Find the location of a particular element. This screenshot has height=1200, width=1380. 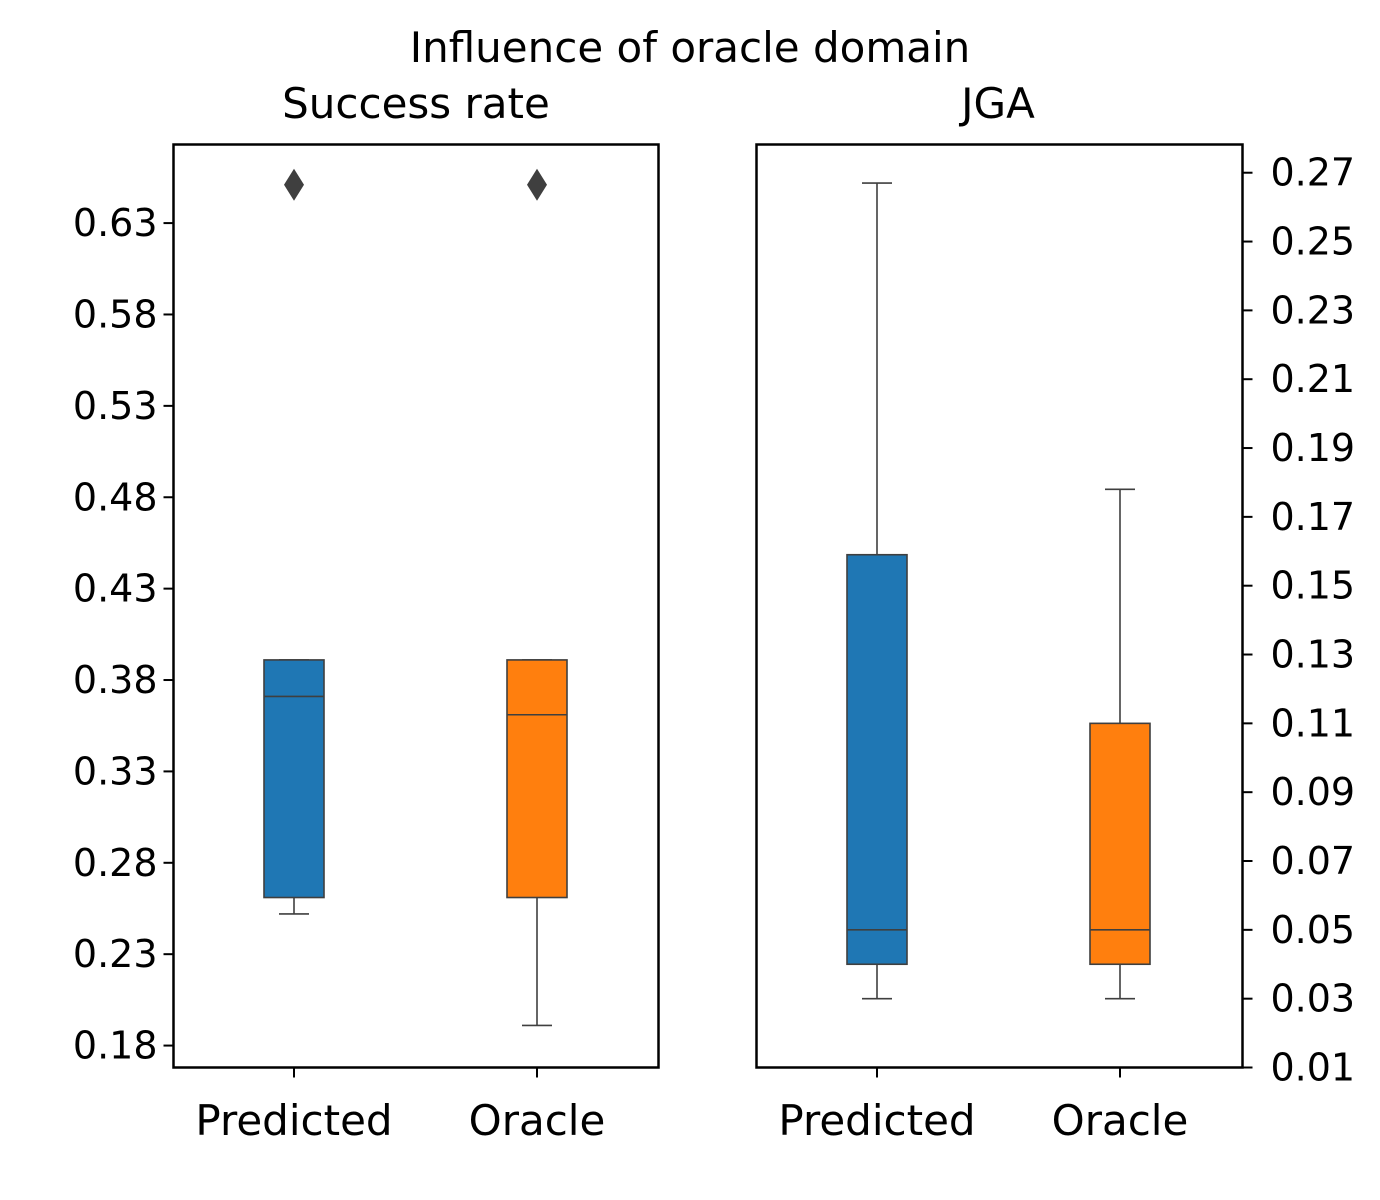

jga-ytick-label: 0.09 is located at coordinates (1313, 792).